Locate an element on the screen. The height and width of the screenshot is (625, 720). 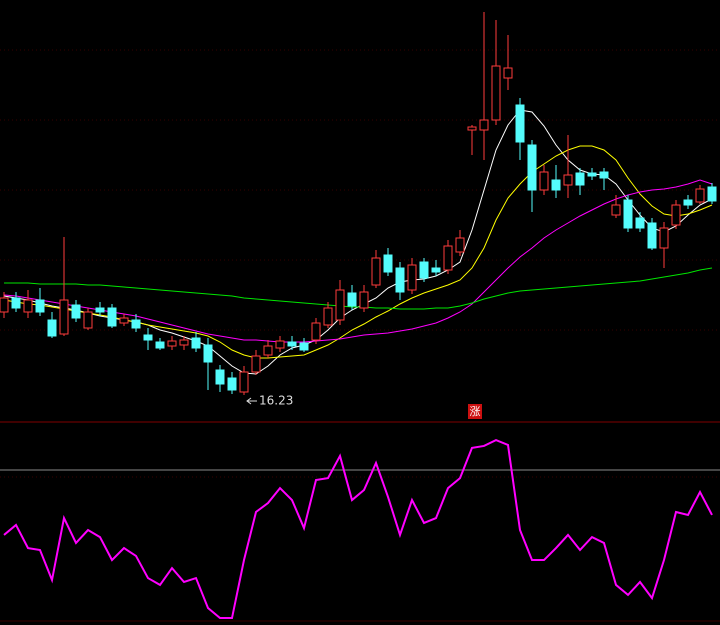
low-arrow-head is located at coordinates (249, 401).